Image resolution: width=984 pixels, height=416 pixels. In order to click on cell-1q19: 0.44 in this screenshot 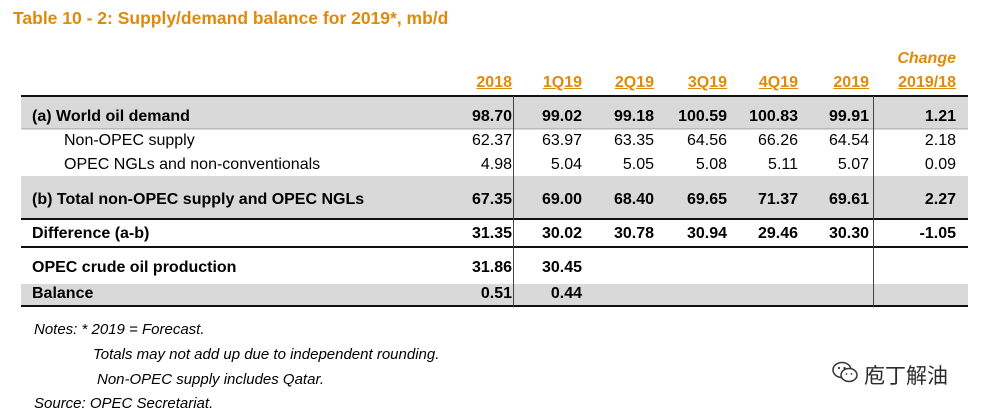, I will do `click(566, 293)`.